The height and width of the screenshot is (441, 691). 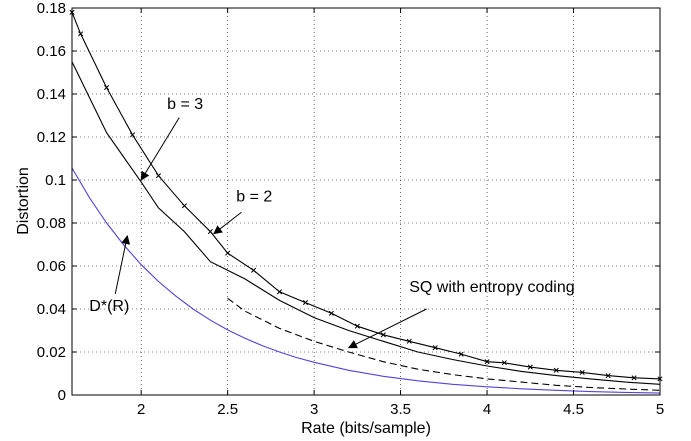 What do you see at coordinates (51, 352) in the screenshot?
I see `y-tick-label: 0.02` at bounding box center [51, 352].